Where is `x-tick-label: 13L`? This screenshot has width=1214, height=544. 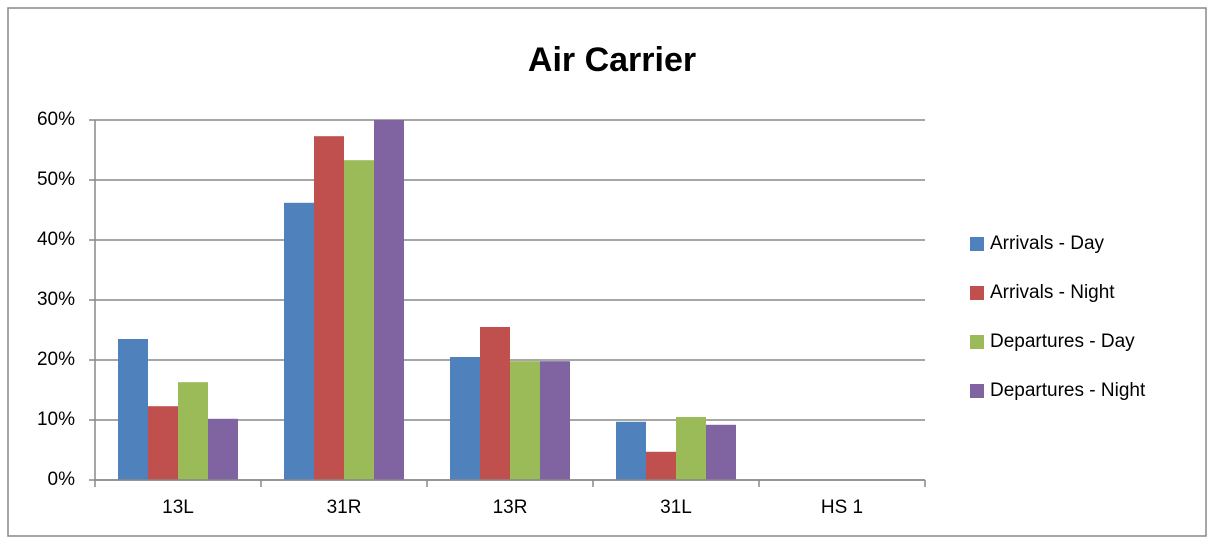
x-tick-label: 13L is located at coordinates (178, 507).